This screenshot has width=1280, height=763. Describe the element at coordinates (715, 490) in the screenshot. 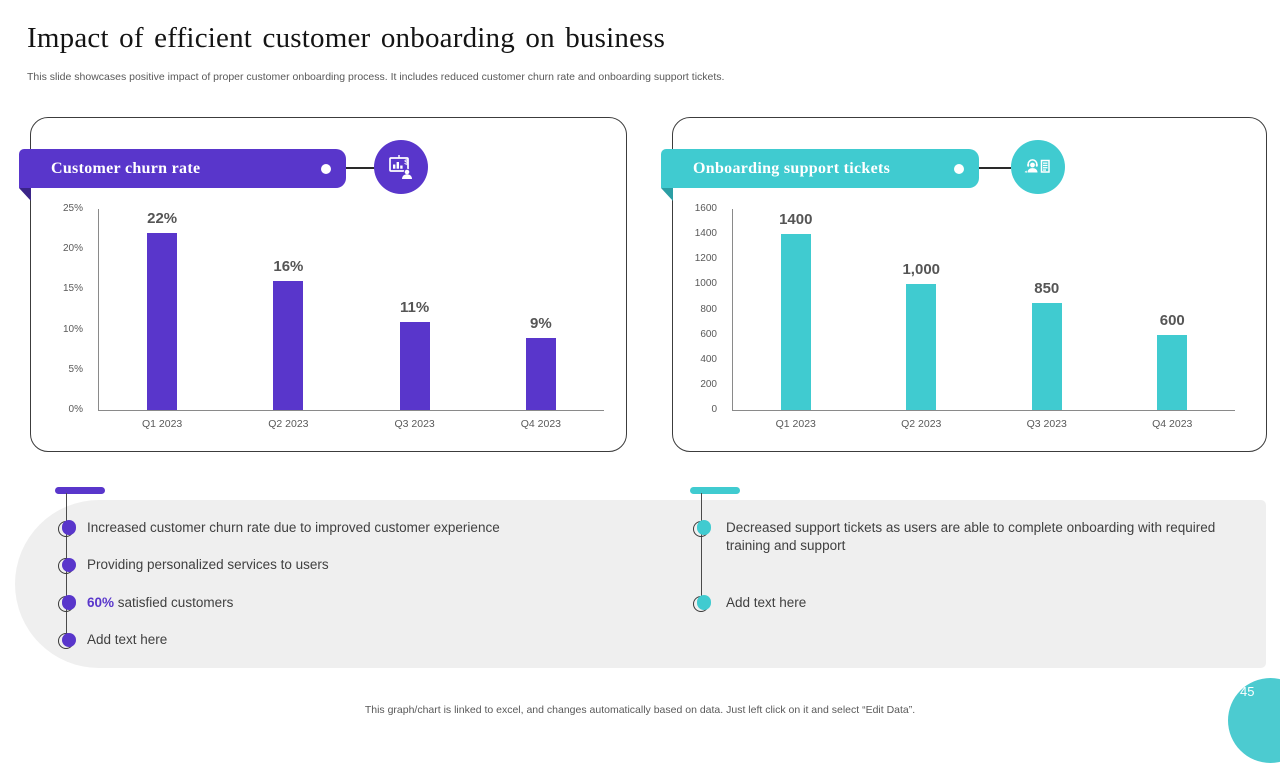

I see `right-notes-accent-dash` at that location.